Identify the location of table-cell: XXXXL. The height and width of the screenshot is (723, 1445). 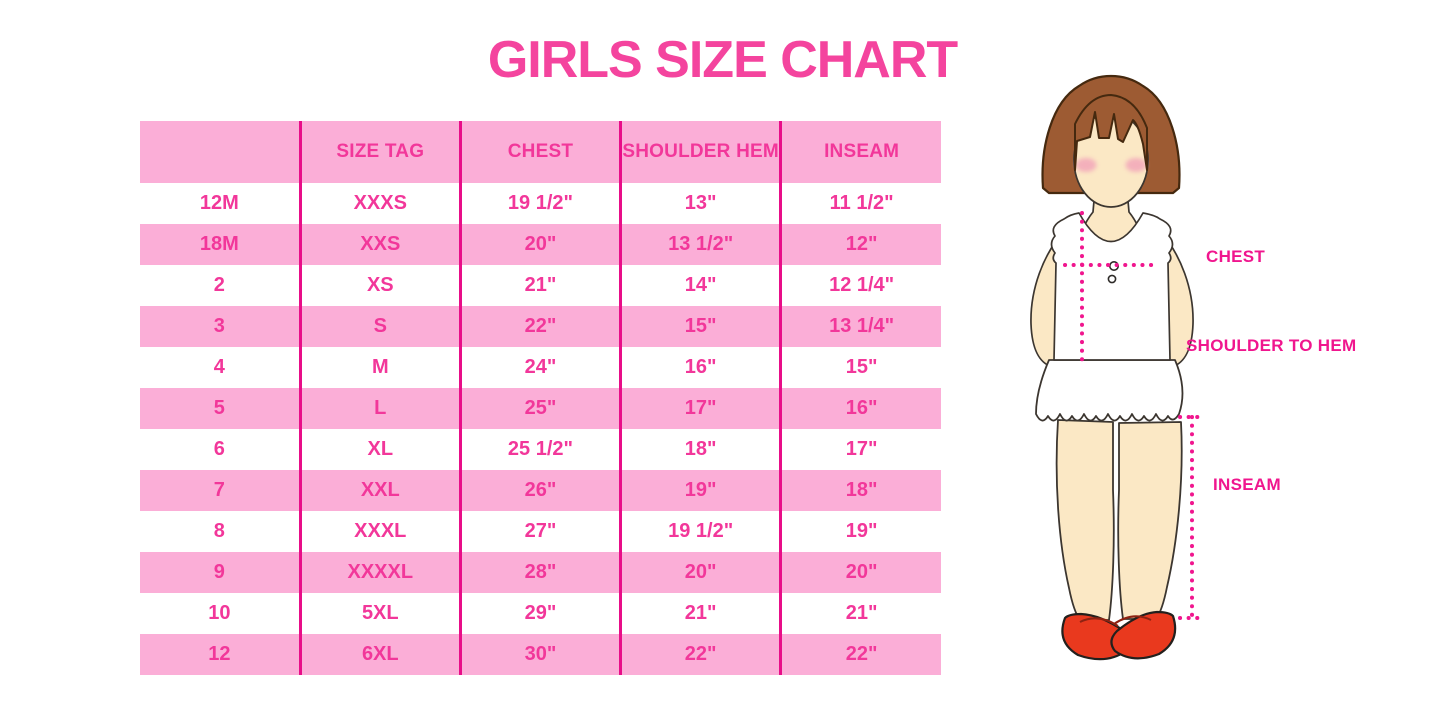
(379, 572).